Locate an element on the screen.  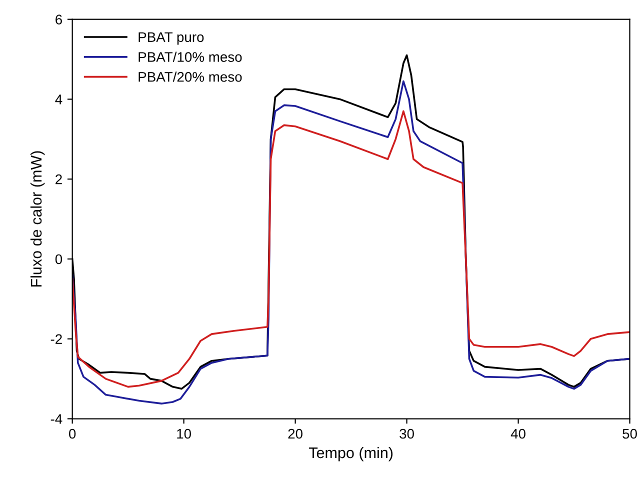
y-tick-label: 0 is located at coordinates (58, 259).